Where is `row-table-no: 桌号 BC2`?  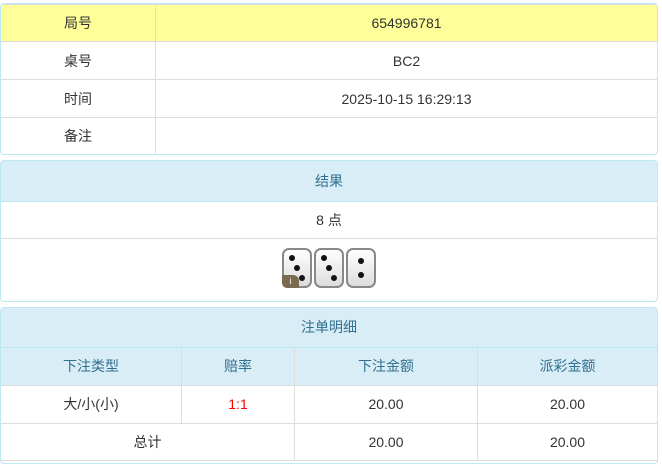 row-table-no: 桌号 BC2 is located at coordinates (329, 60).